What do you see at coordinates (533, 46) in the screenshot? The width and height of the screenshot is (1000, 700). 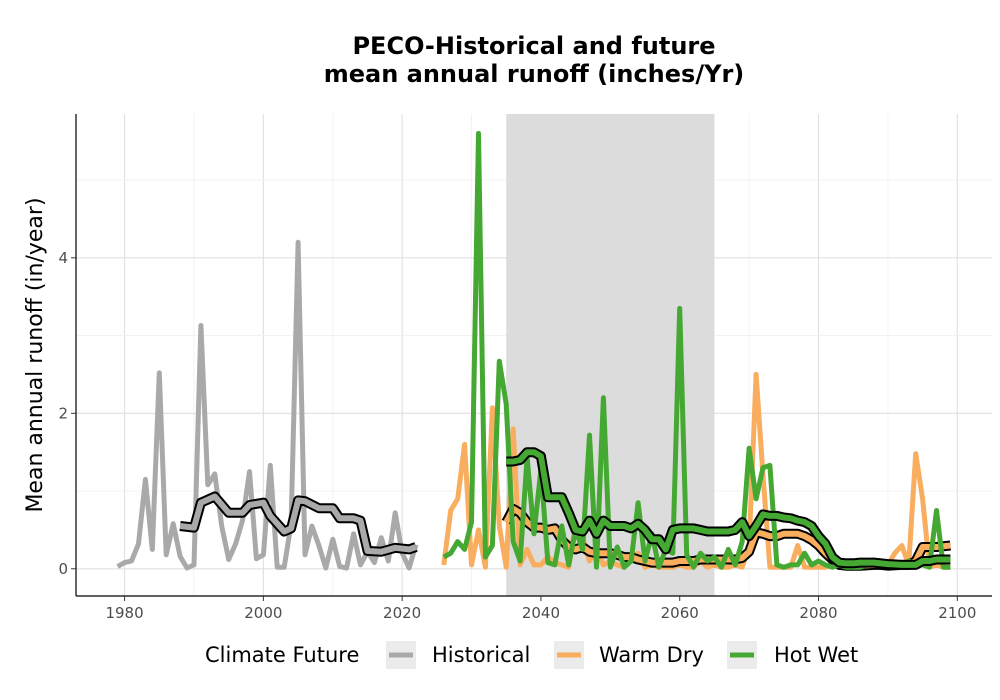 I see `chart-title-line1: PECO-Historical and future` at bounding box center [533, 46].